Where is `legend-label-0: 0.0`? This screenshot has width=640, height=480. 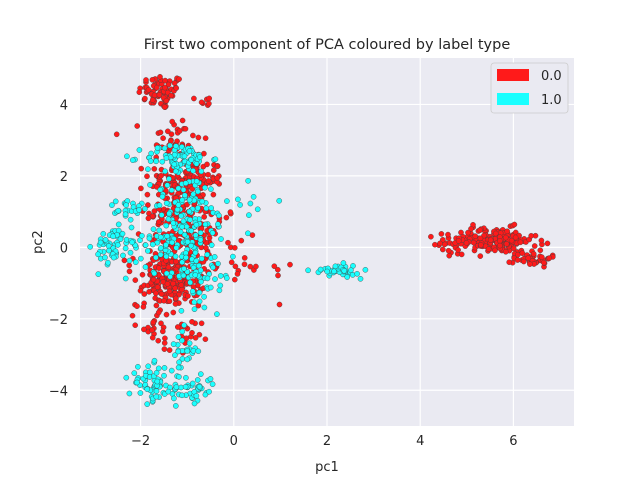 legend-label-0: 0.0 is located at coordinates (551, 76).